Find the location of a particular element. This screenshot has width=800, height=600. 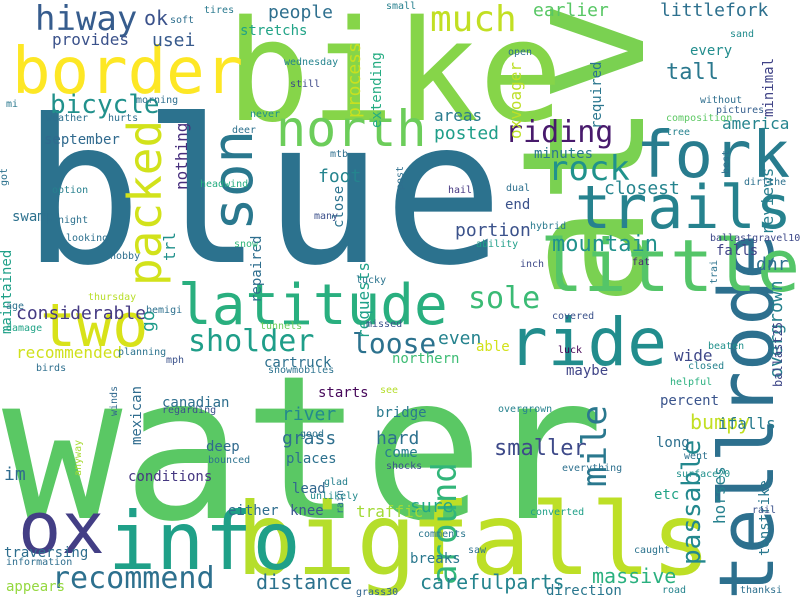

word-closed: ballast25 is located at coordinates (778, 354).